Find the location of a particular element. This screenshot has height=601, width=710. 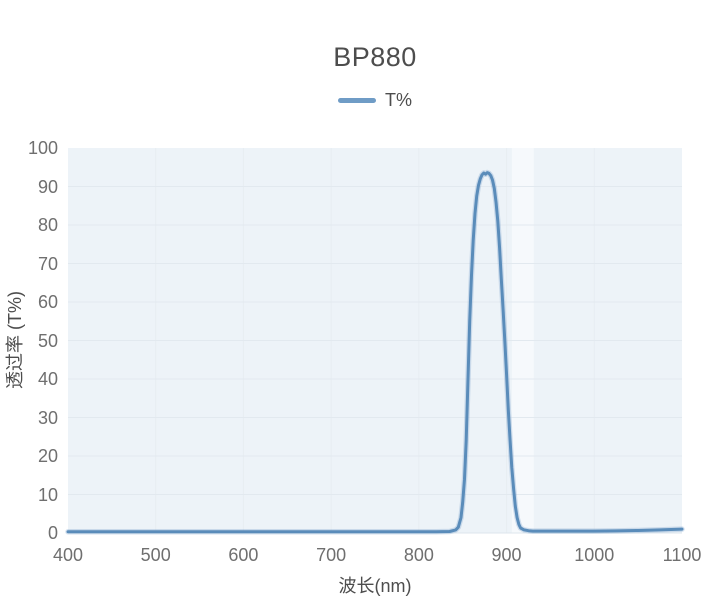

legend-line-icon is located at coordinates (357, 100).